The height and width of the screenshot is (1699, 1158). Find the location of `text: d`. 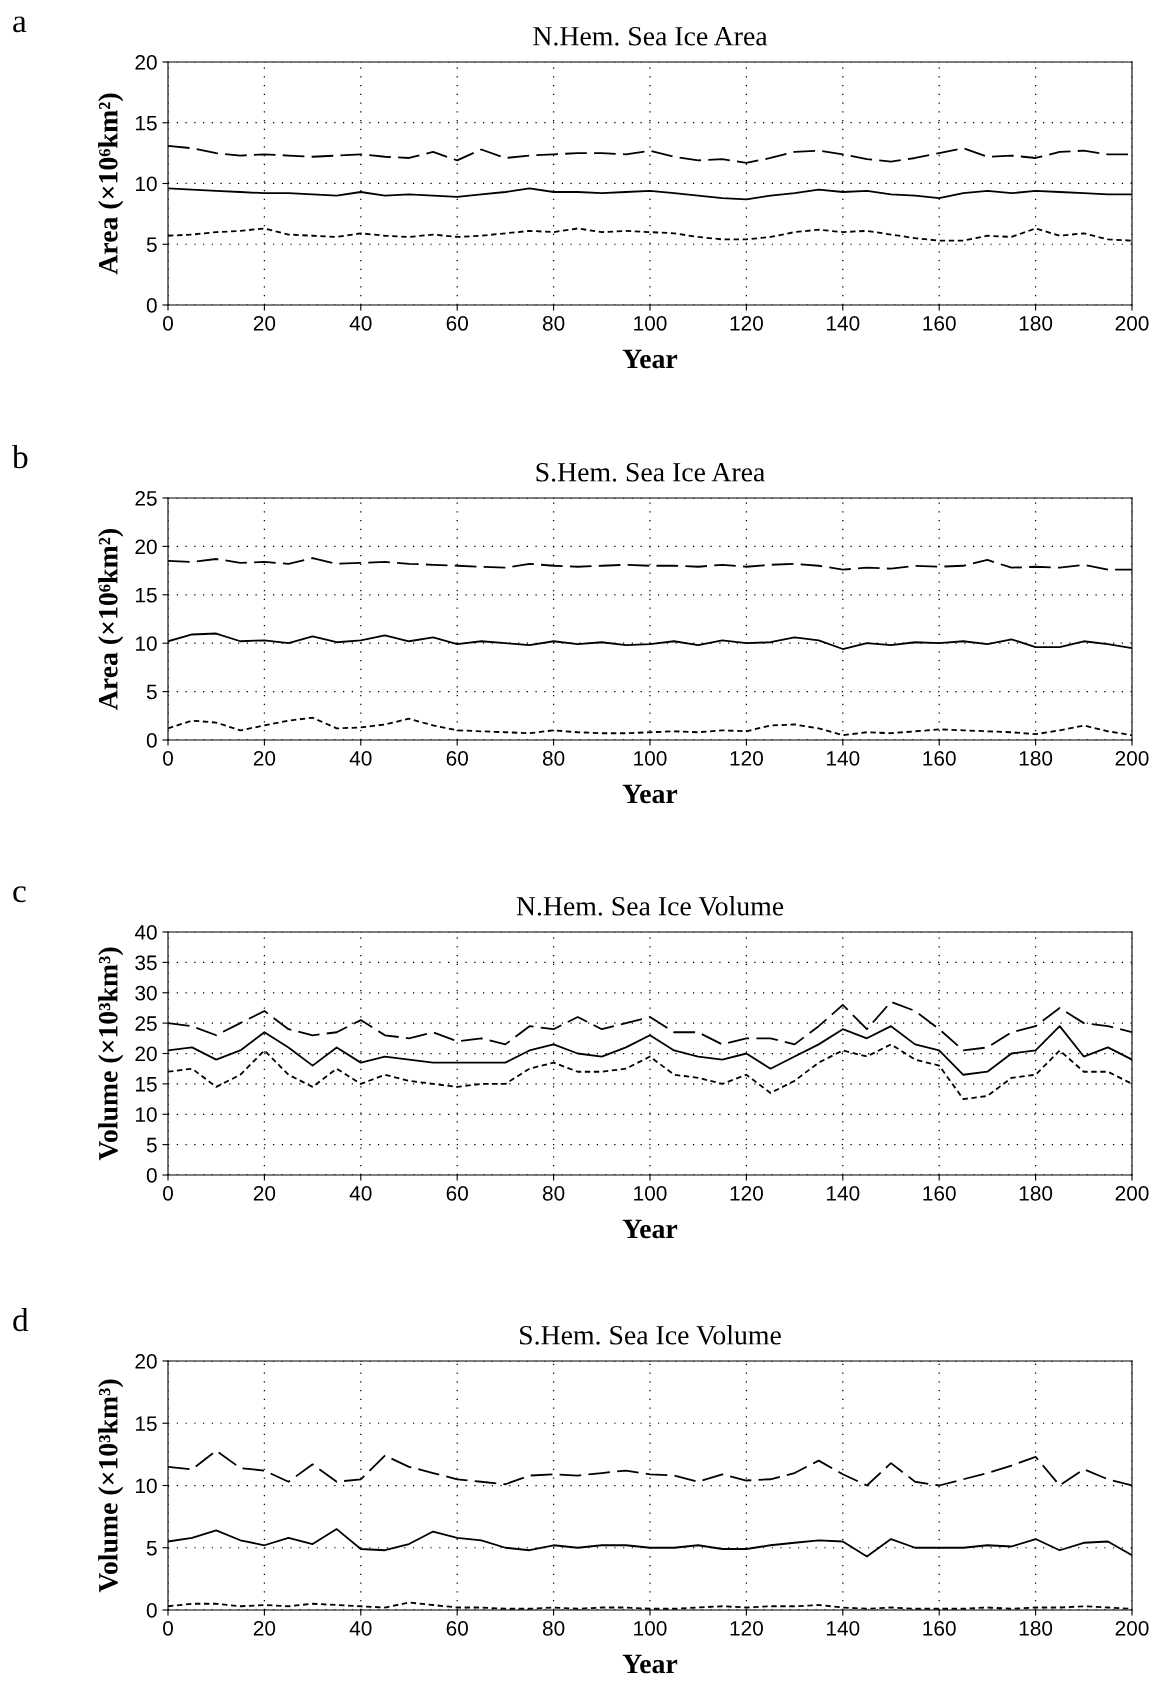

text: d is located at coordinates (21, 1319).